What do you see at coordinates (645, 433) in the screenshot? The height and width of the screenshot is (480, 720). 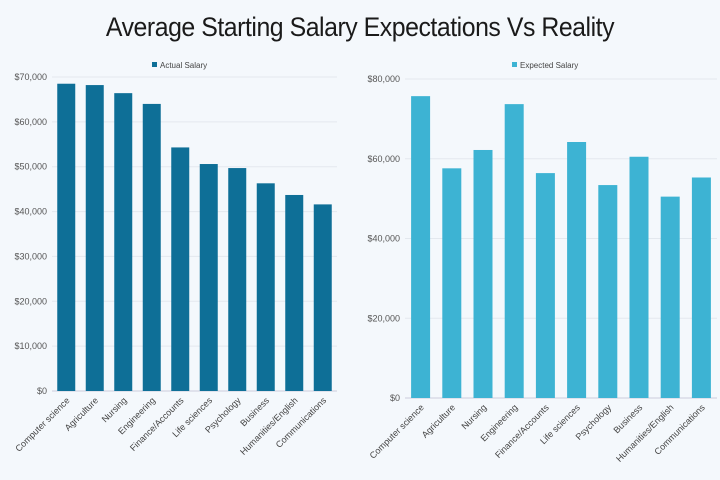 I see `x-tick-label: Humanities/English` at bounding box center [645, 433].